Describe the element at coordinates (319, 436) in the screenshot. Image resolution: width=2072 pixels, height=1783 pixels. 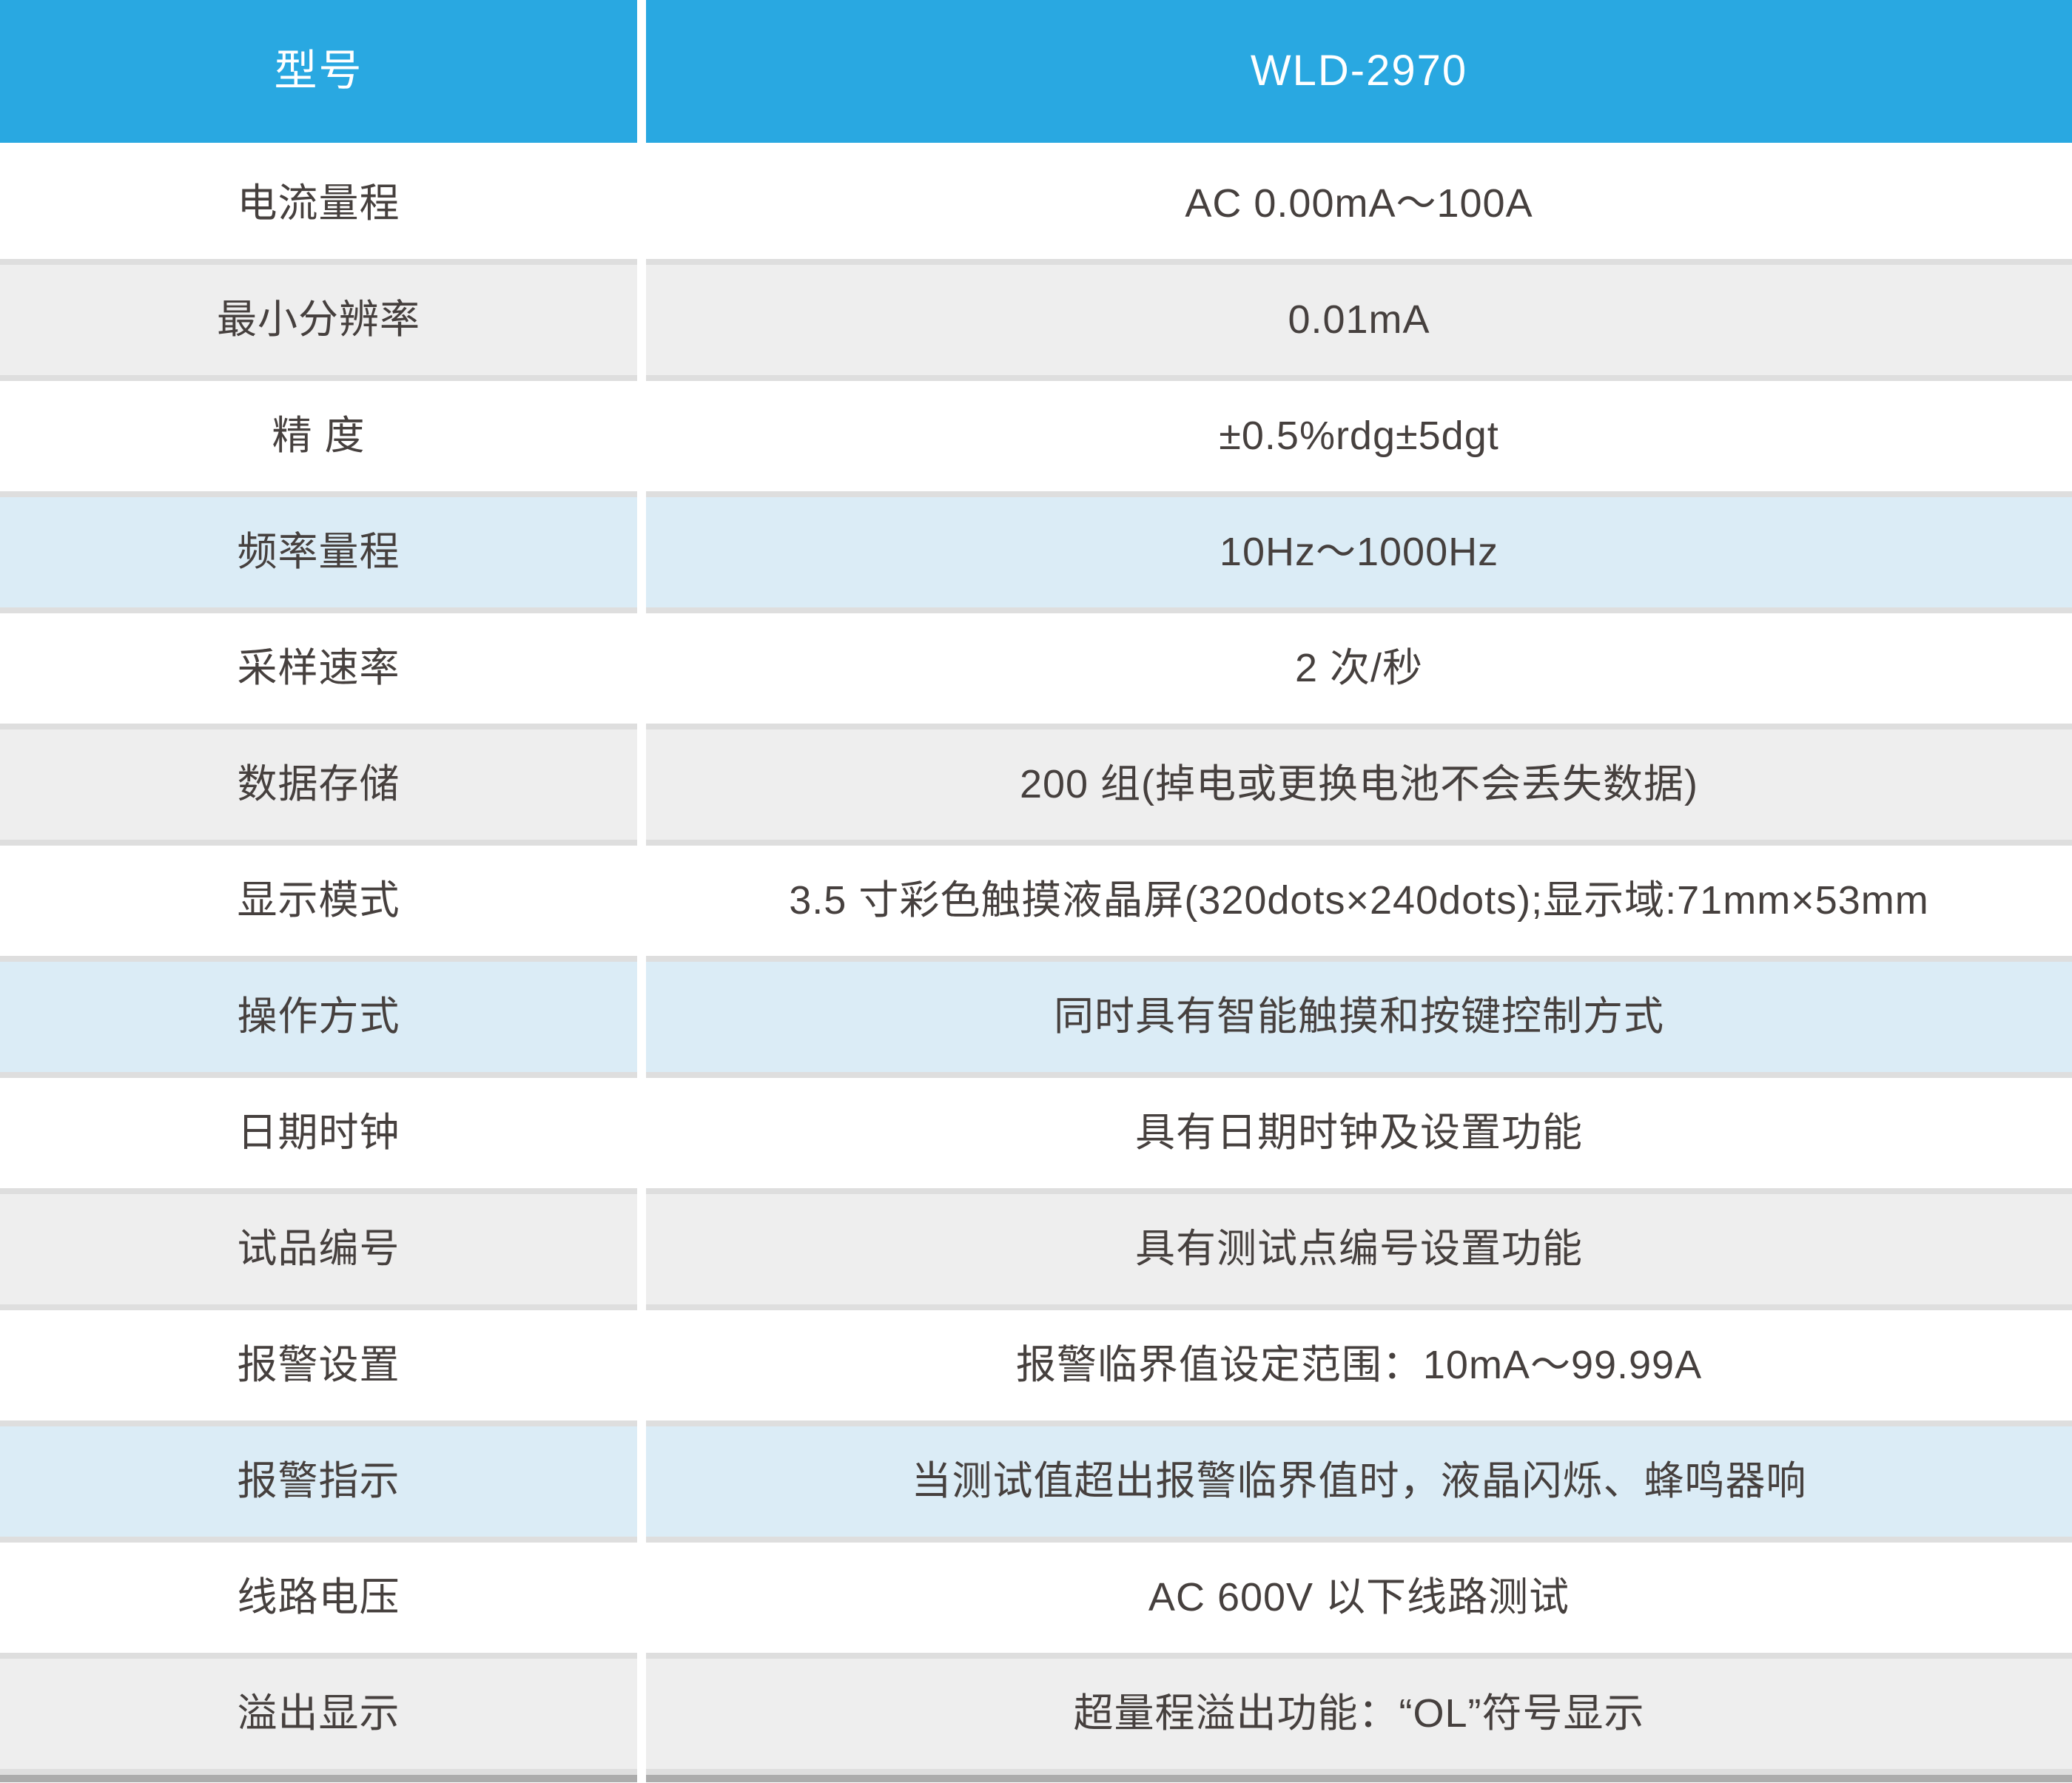
I see `spec-label: 精 度` at that location.